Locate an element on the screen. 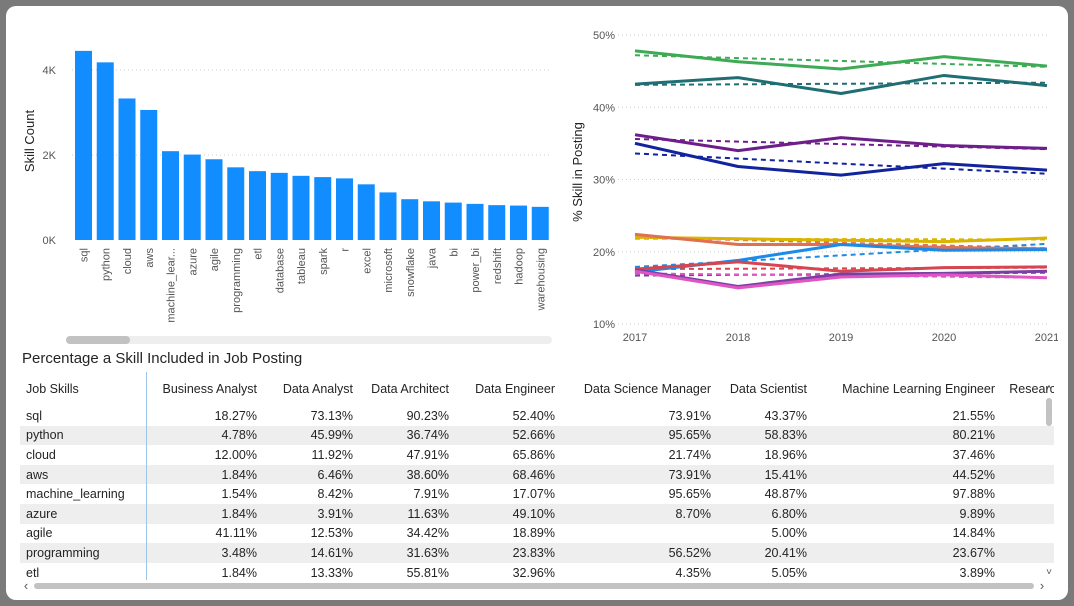 This screenshot has width=1074, height=606. horizontal-scroll-thumb is located at coordinates (534, 586).